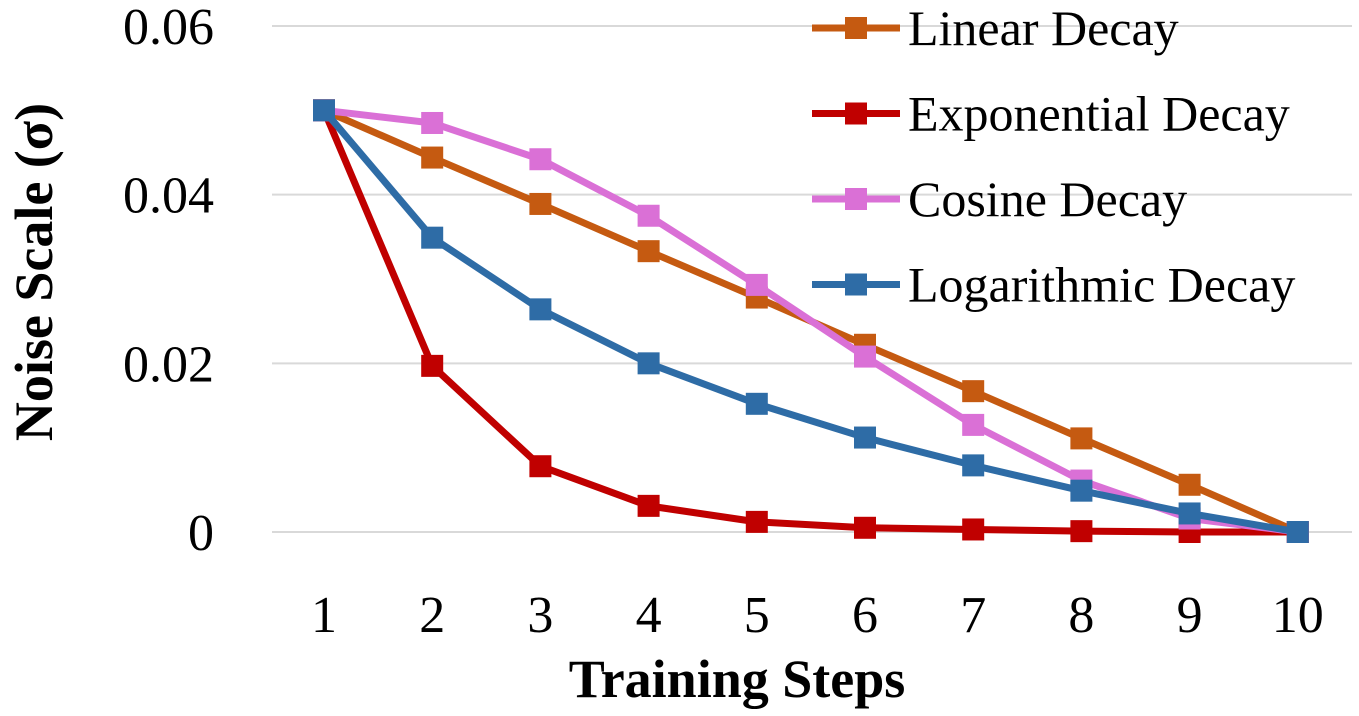 This screenshot has width=1359, height=716. Describe the element at coordinates (737, 679) in the screenshot. I see `x-axis-title: Training Steps` at that location.